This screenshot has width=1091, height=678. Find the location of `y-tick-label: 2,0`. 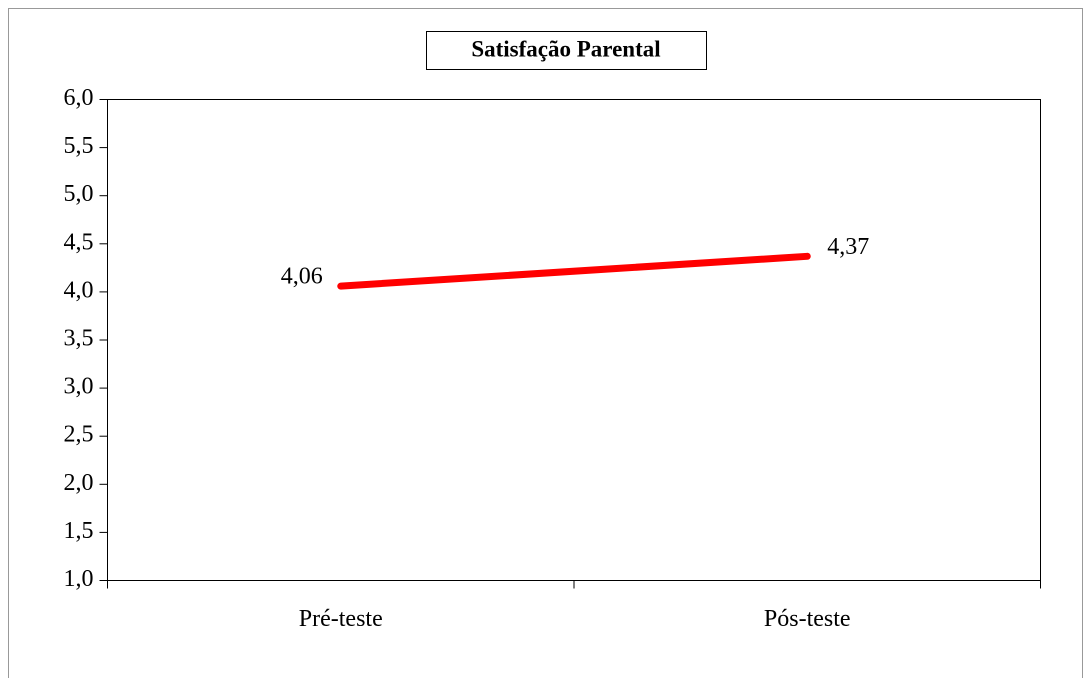

y-tick-label: 2,0 is located at coordinates (79, 483).